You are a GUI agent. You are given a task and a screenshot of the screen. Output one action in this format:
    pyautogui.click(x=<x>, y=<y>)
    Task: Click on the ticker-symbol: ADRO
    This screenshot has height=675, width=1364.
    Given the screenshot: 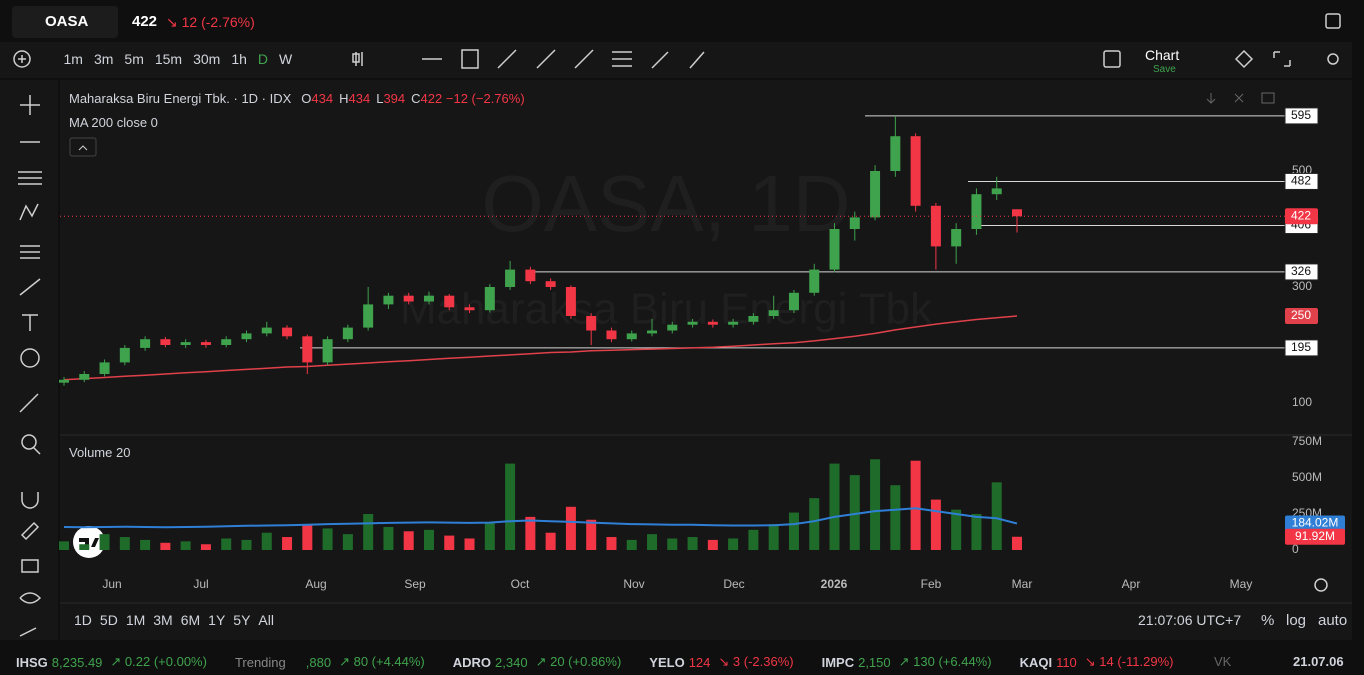 What is the action you would take?
    pyautogui.click(x=472, y=662)
    